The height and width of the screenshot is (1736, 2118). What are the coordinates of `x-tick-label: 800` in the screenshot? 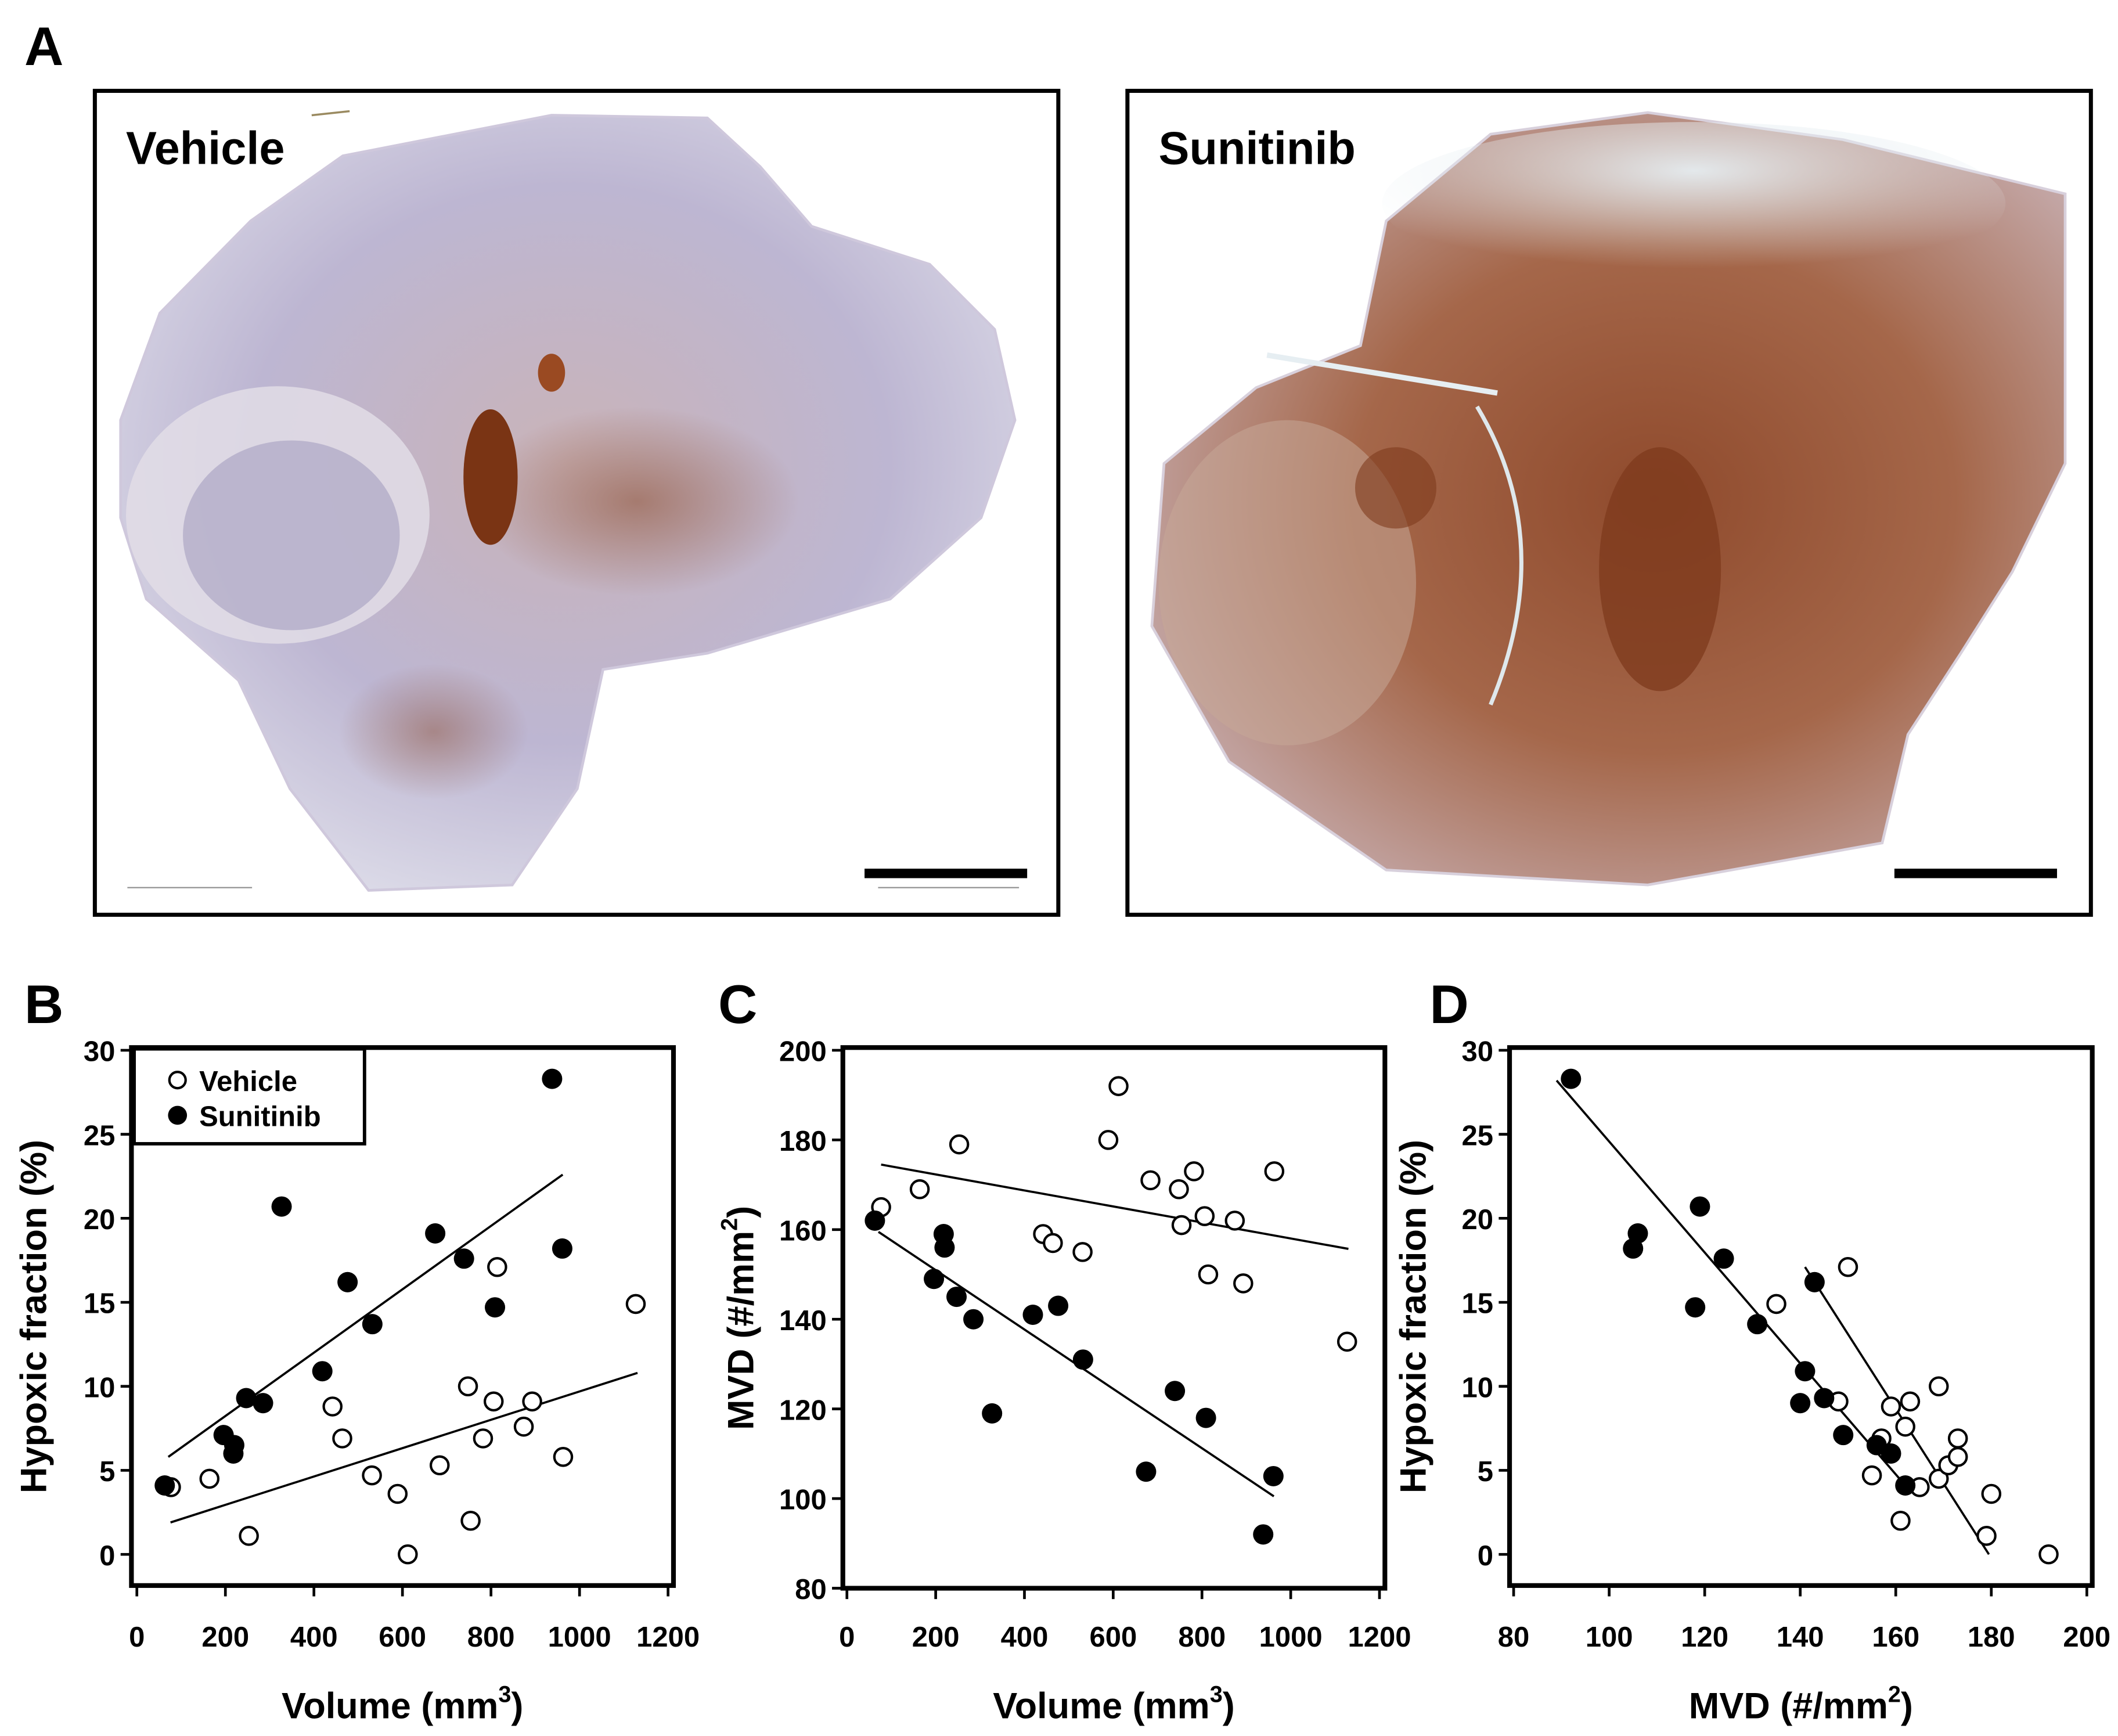 It's located at (1202, 1637).